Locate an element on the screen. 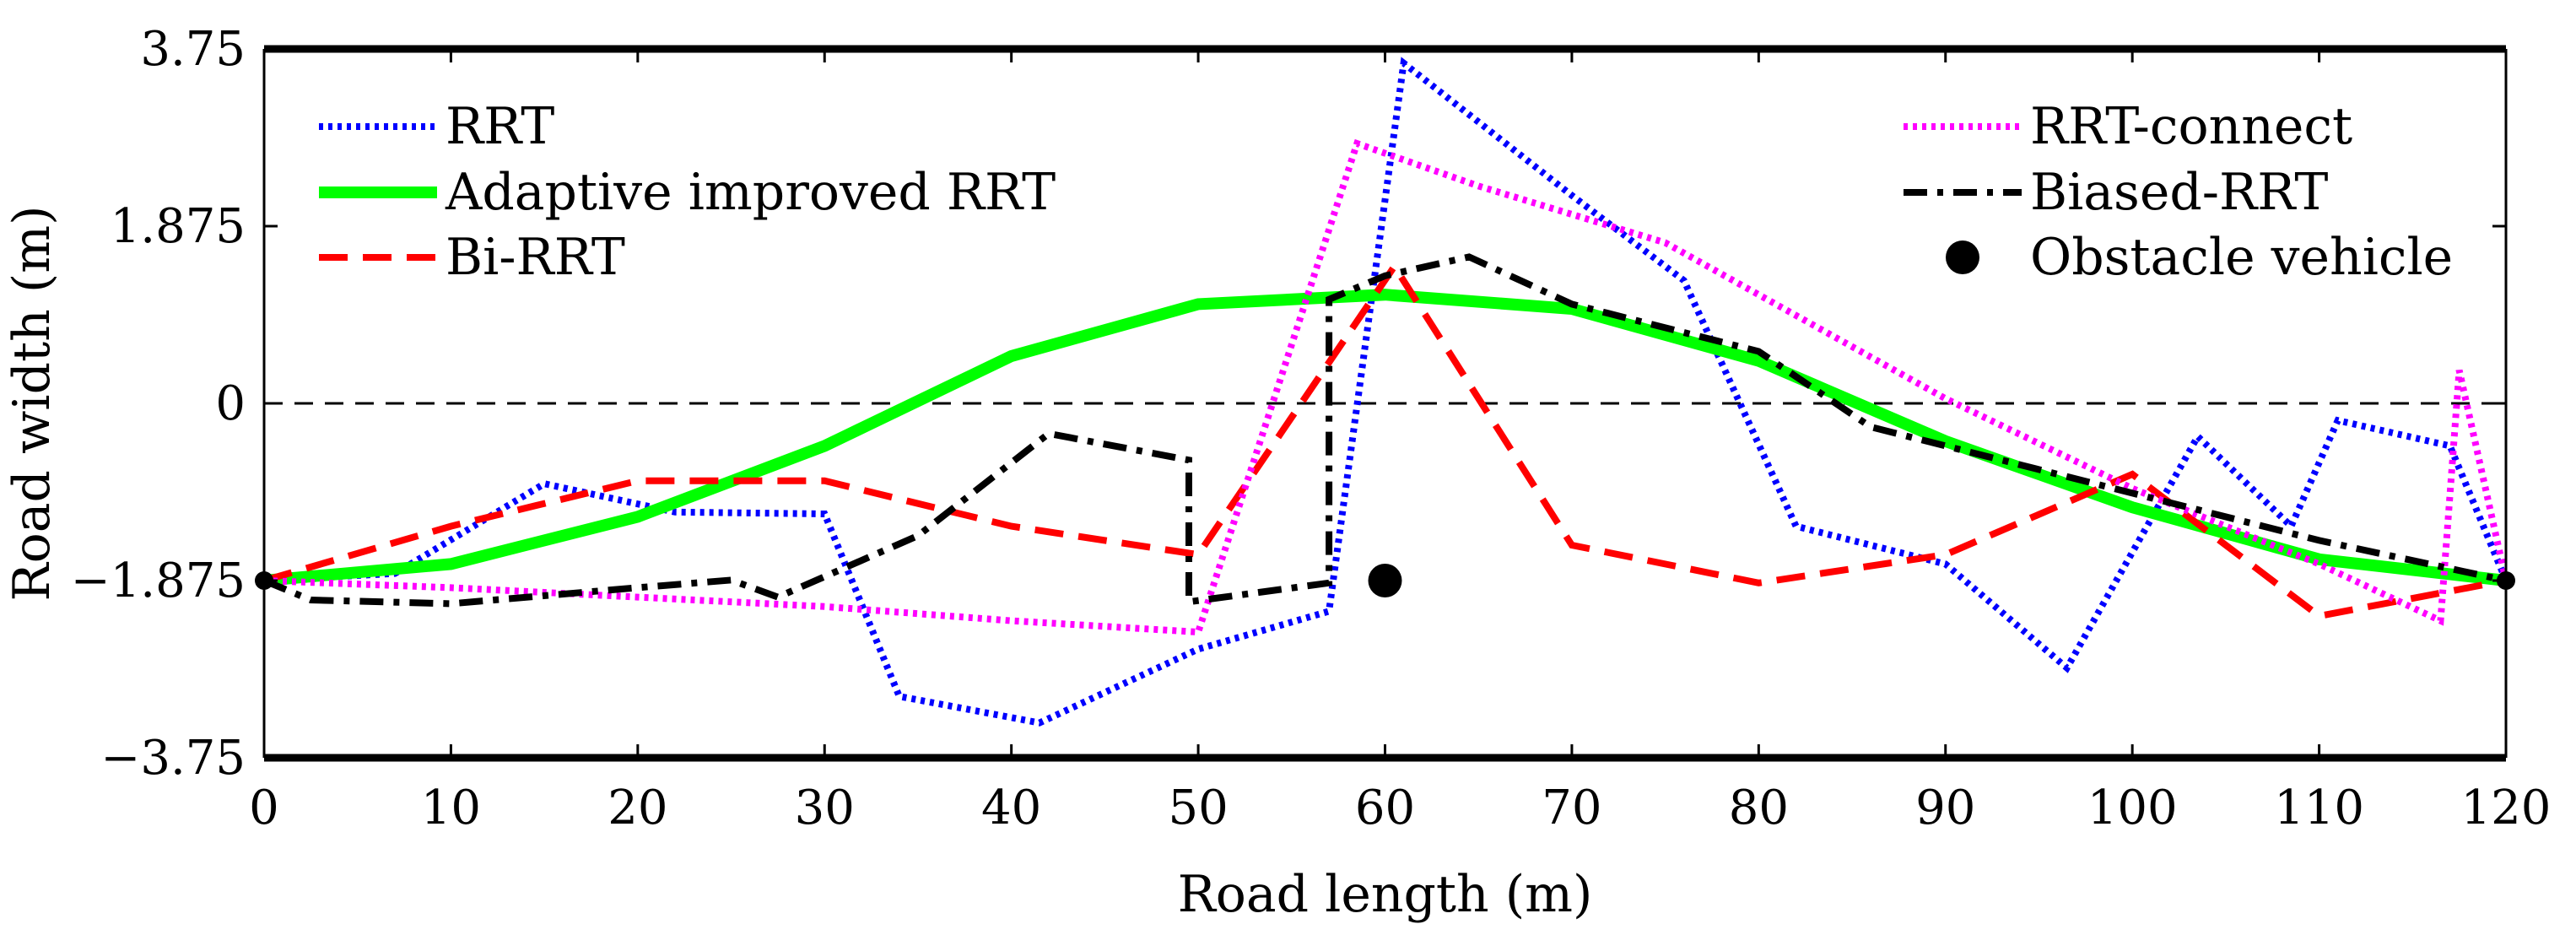 This screenshot has height=935, width=2576. legend-entry-biased-rrt: Biased-RRT is located at coordinates (2116, 192).